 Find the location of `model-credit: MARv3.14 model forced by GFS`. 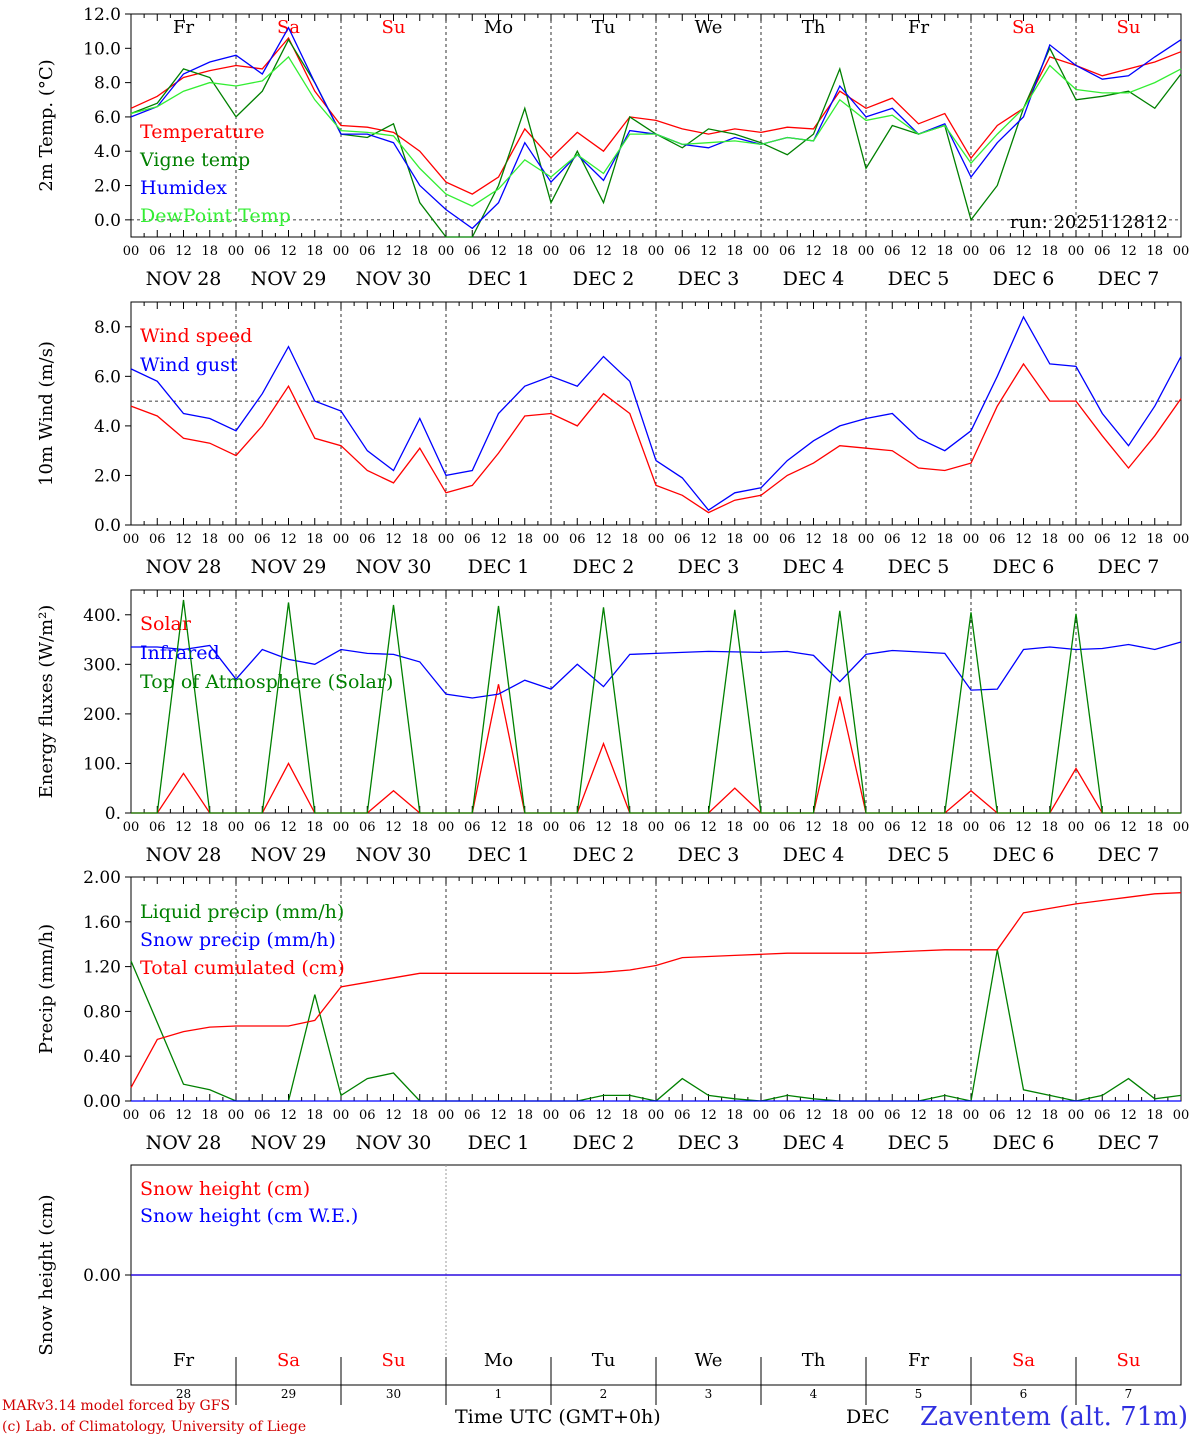

model-credit: MARv3.14 model forced by GFS is located at coordinates (116, 1406).